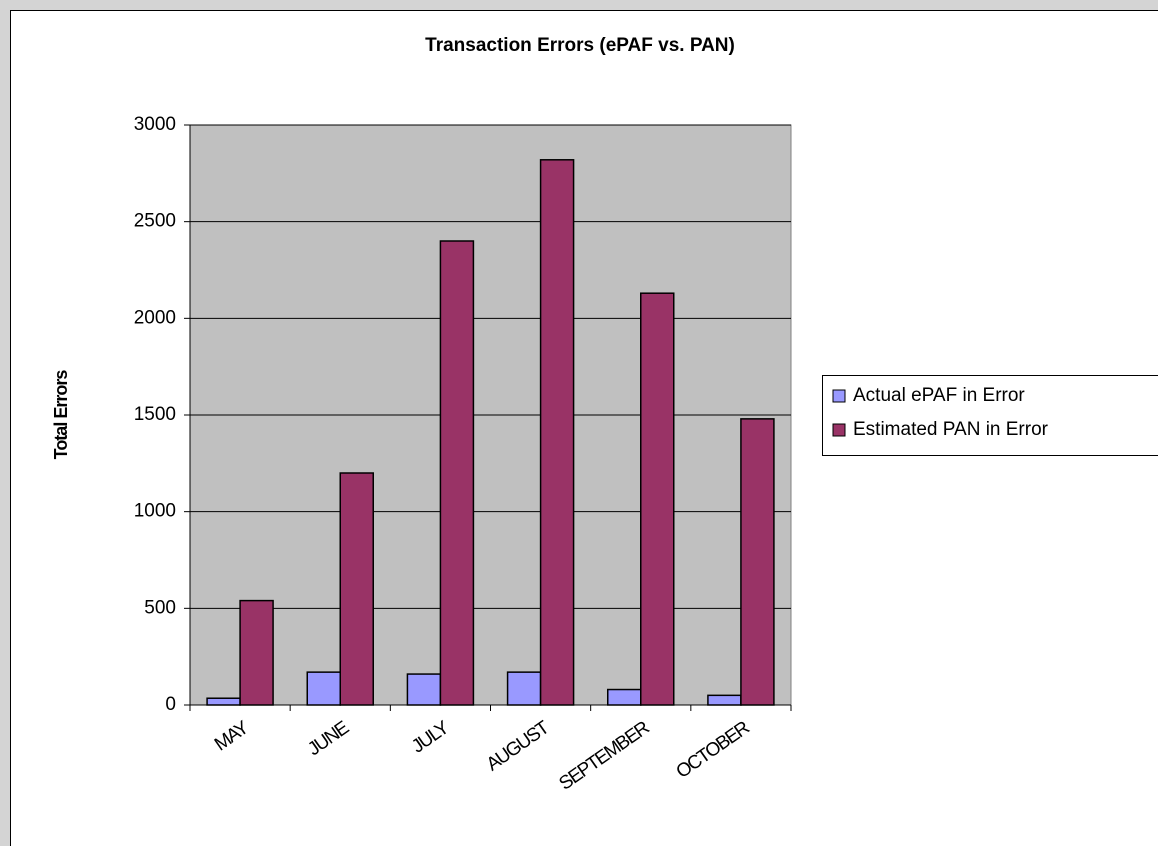 The image size is (1158, 846). Describe the element at coordinates (155, 124) in the screenshot. I see `y-tick-label: 3000` at that location.